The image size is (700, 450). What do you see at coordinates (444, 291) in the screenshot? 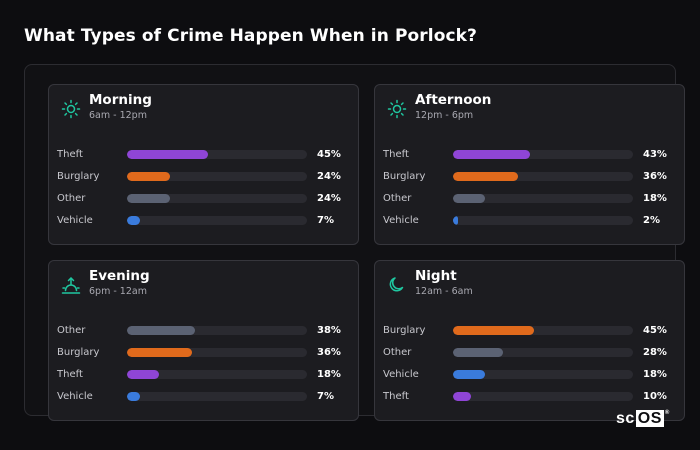
I see `card-subtitle: 12am - 6am` at bounding box center [444, 291].